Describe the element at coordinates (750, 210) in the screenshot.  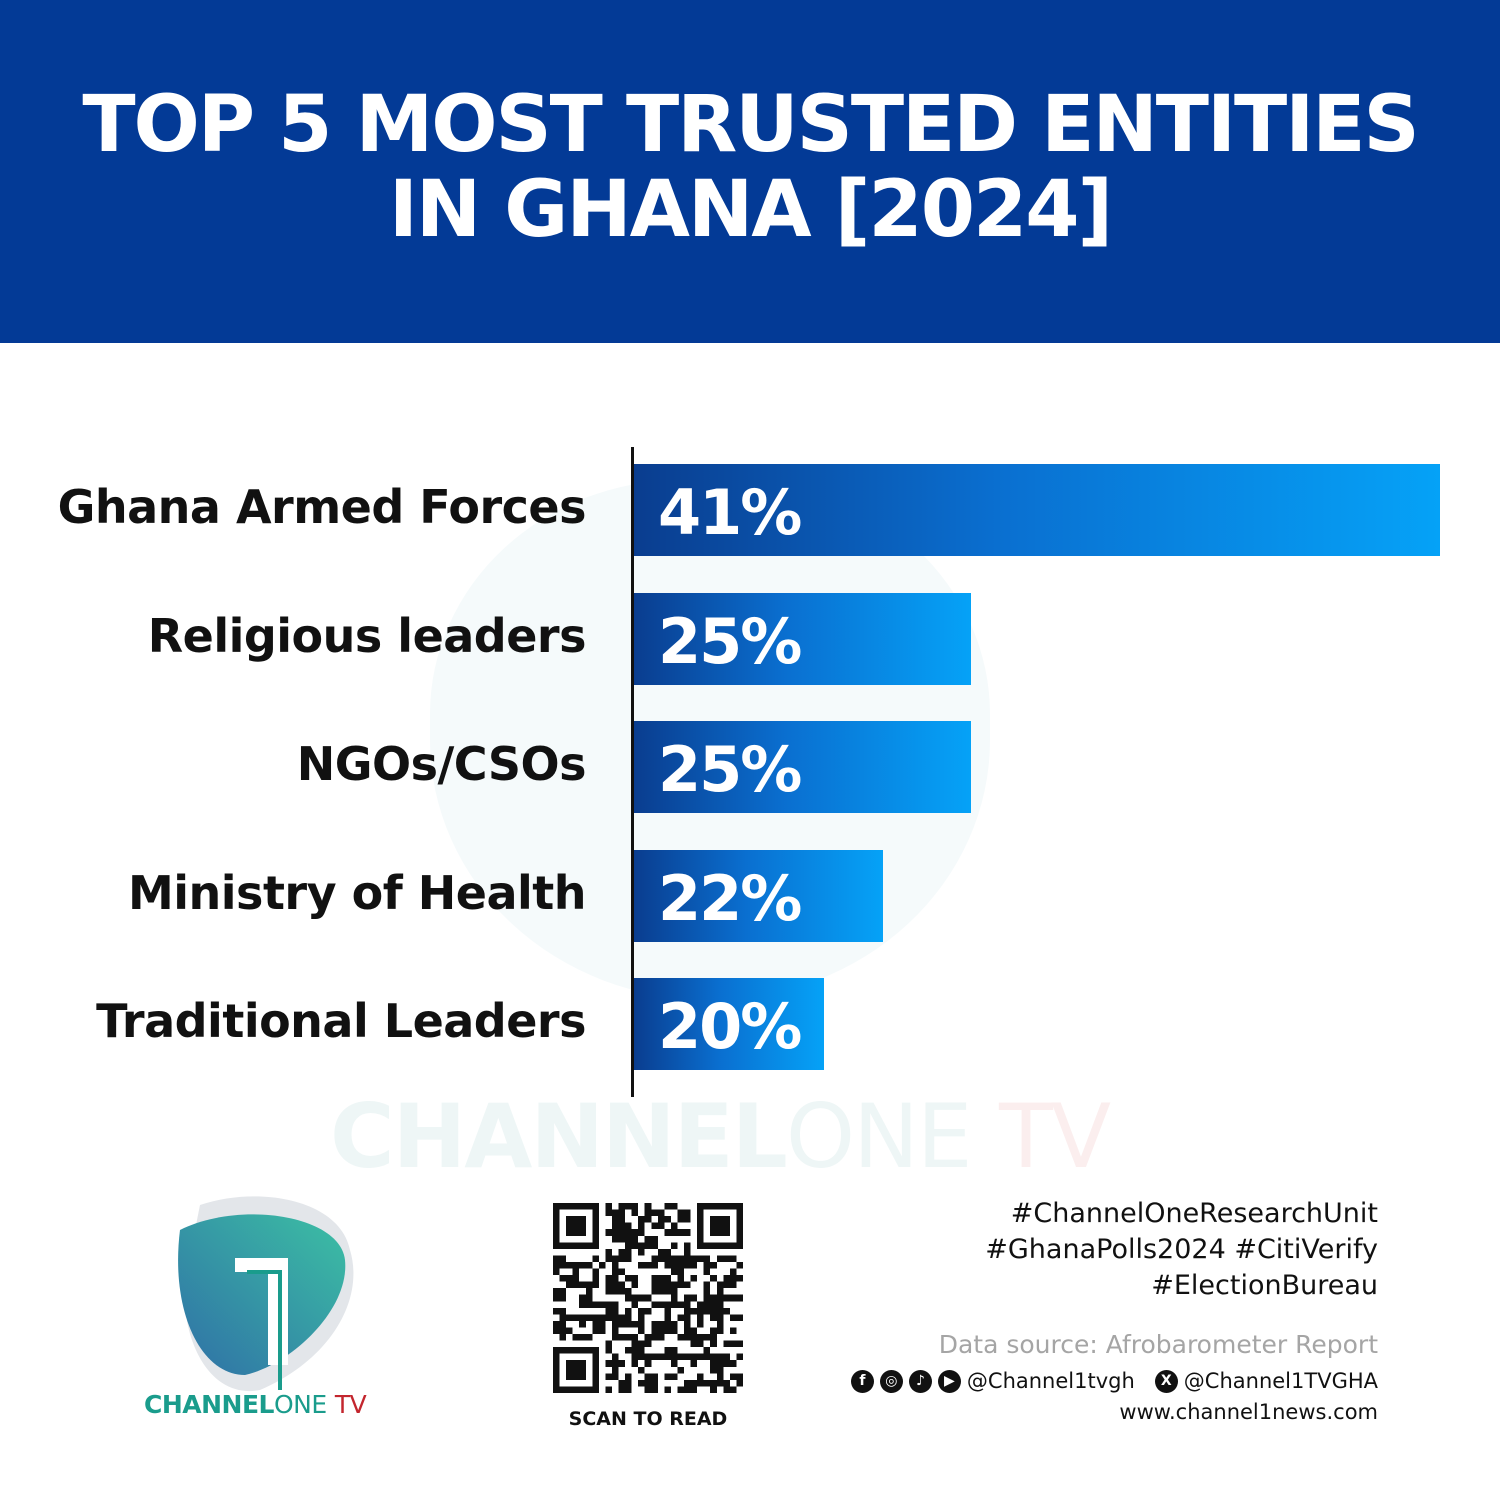
I see `title-line-2: IN GHANA [2024]` at that location.